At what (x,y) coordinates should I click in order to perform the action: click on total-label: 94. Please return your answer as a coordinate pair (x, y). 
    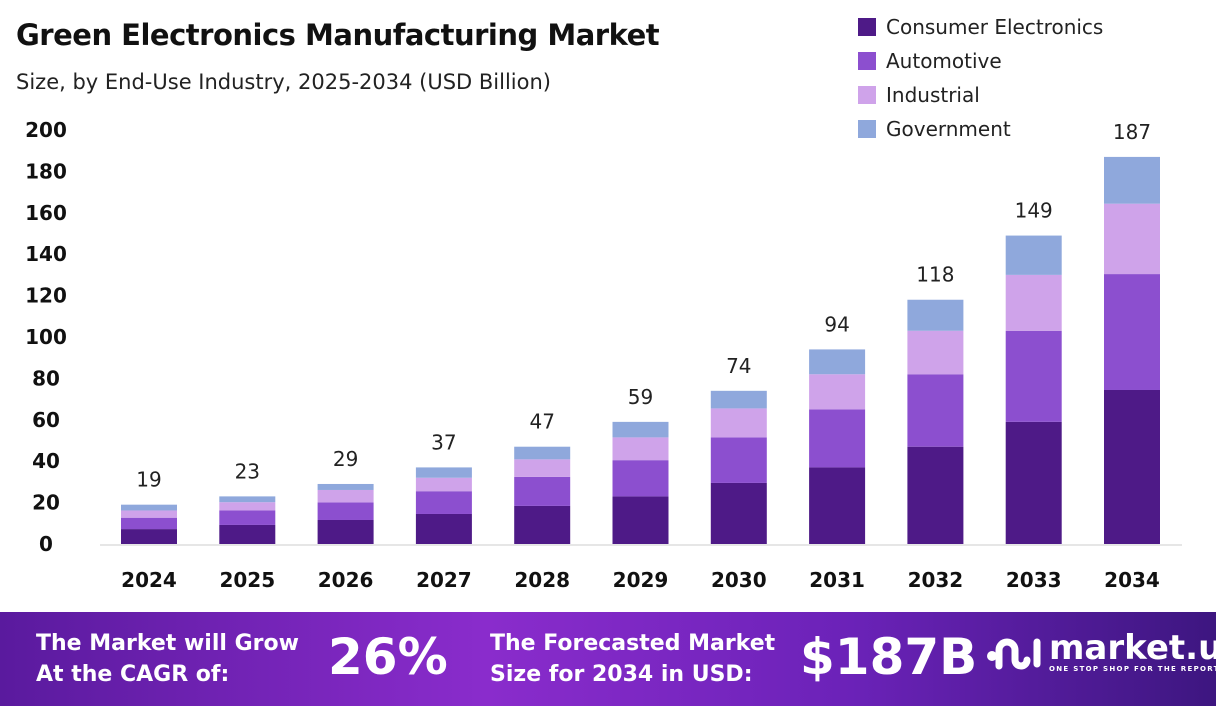
    Looking at the image, I should click on (836, 324).